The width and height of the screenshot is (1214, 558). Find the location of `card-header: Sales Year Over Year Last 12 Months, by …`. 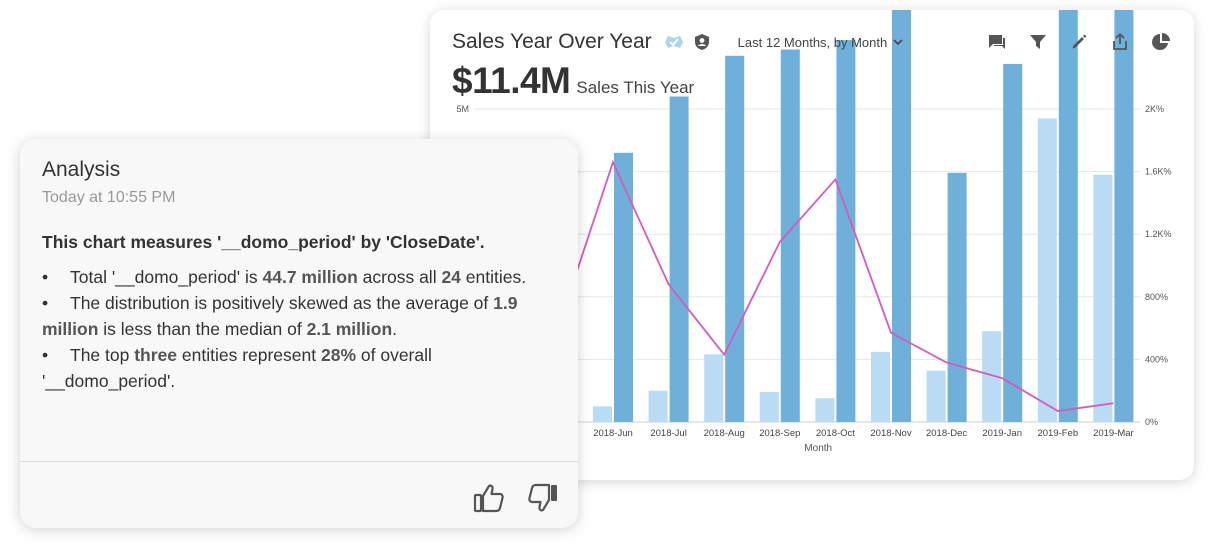

card-header: Sales Year Over Year Last 12 Months, by … is located at coordinates (816, 42).